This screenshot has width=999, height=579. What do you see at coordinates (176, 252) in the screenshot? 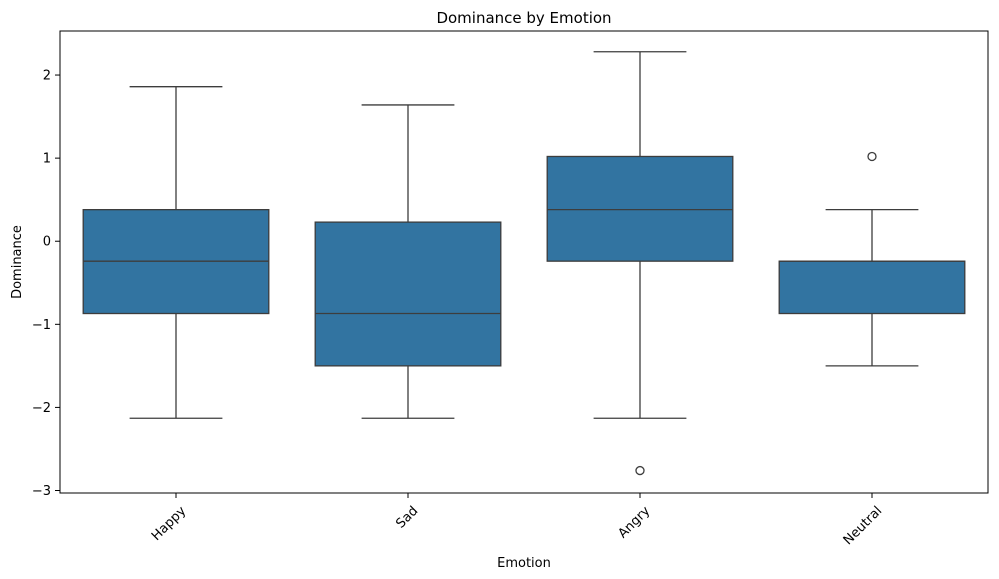
I see `box-happy` at bounding box center [176, 252].